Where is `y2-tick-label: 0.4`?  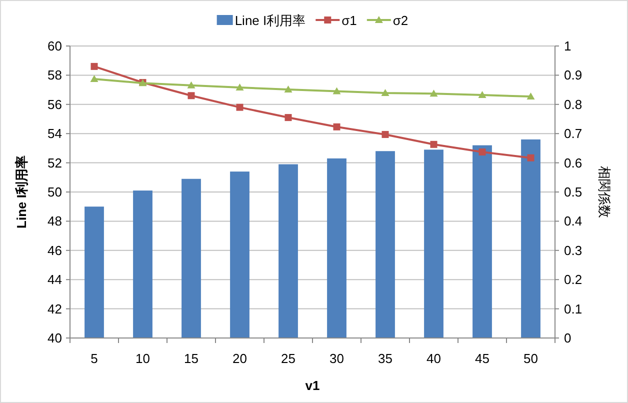 y2-tick-label: 0.4 is located at coordinates (573, 221).